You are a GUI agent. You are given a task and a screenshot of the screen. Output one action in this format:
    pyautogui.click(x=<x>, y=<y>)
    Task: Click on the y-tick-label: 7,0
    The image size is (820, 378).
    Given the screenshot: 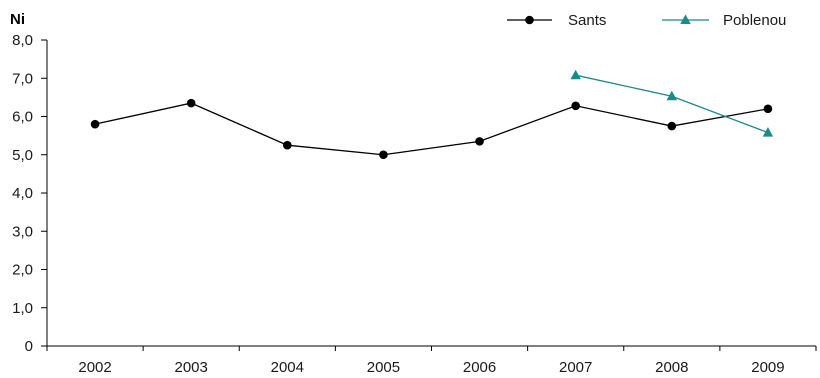 What is the action you would take?
    pyautogui.click(x=22, y=78)
    